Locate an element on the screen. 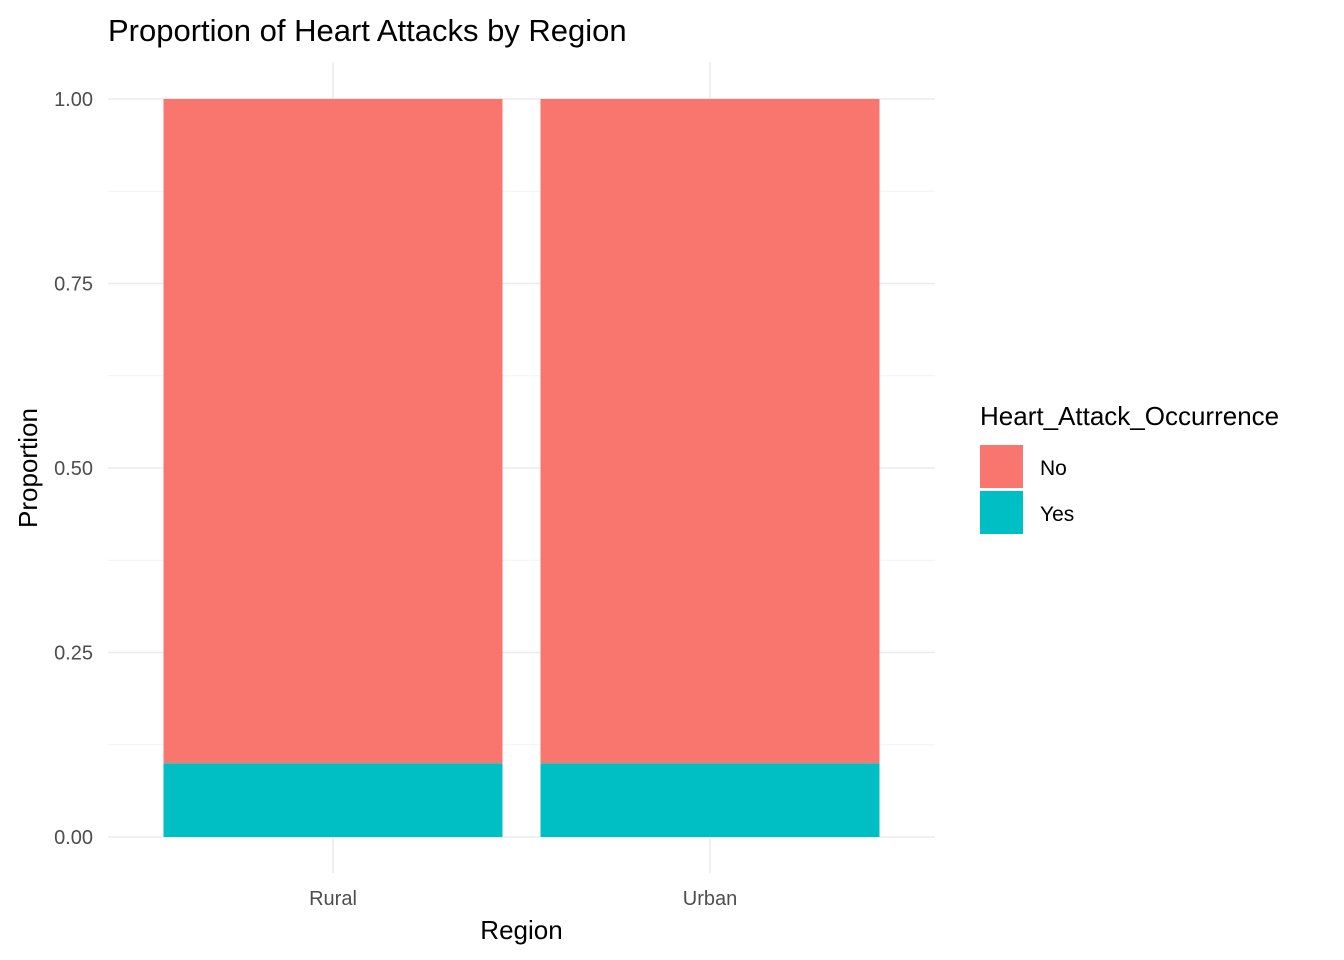 Image resolution: width=1344 pixels, height=960 pixels. legend-key-yes is located at coordinates (1001, 512).